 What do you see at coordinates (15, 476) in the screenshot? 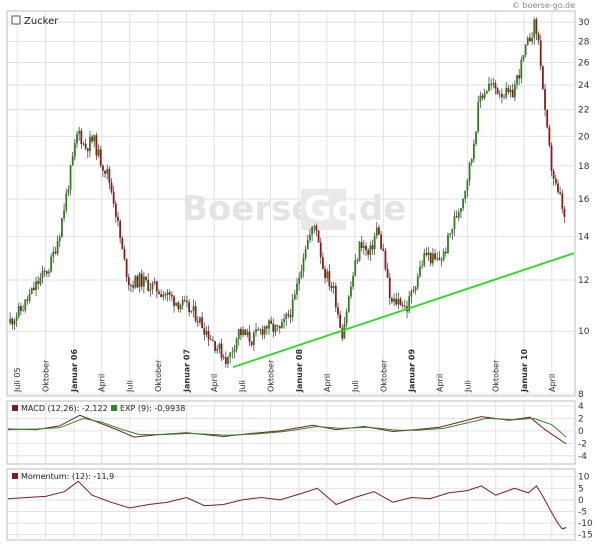
I see `momentum-legend-swatch` at bounding box center [15, 476].